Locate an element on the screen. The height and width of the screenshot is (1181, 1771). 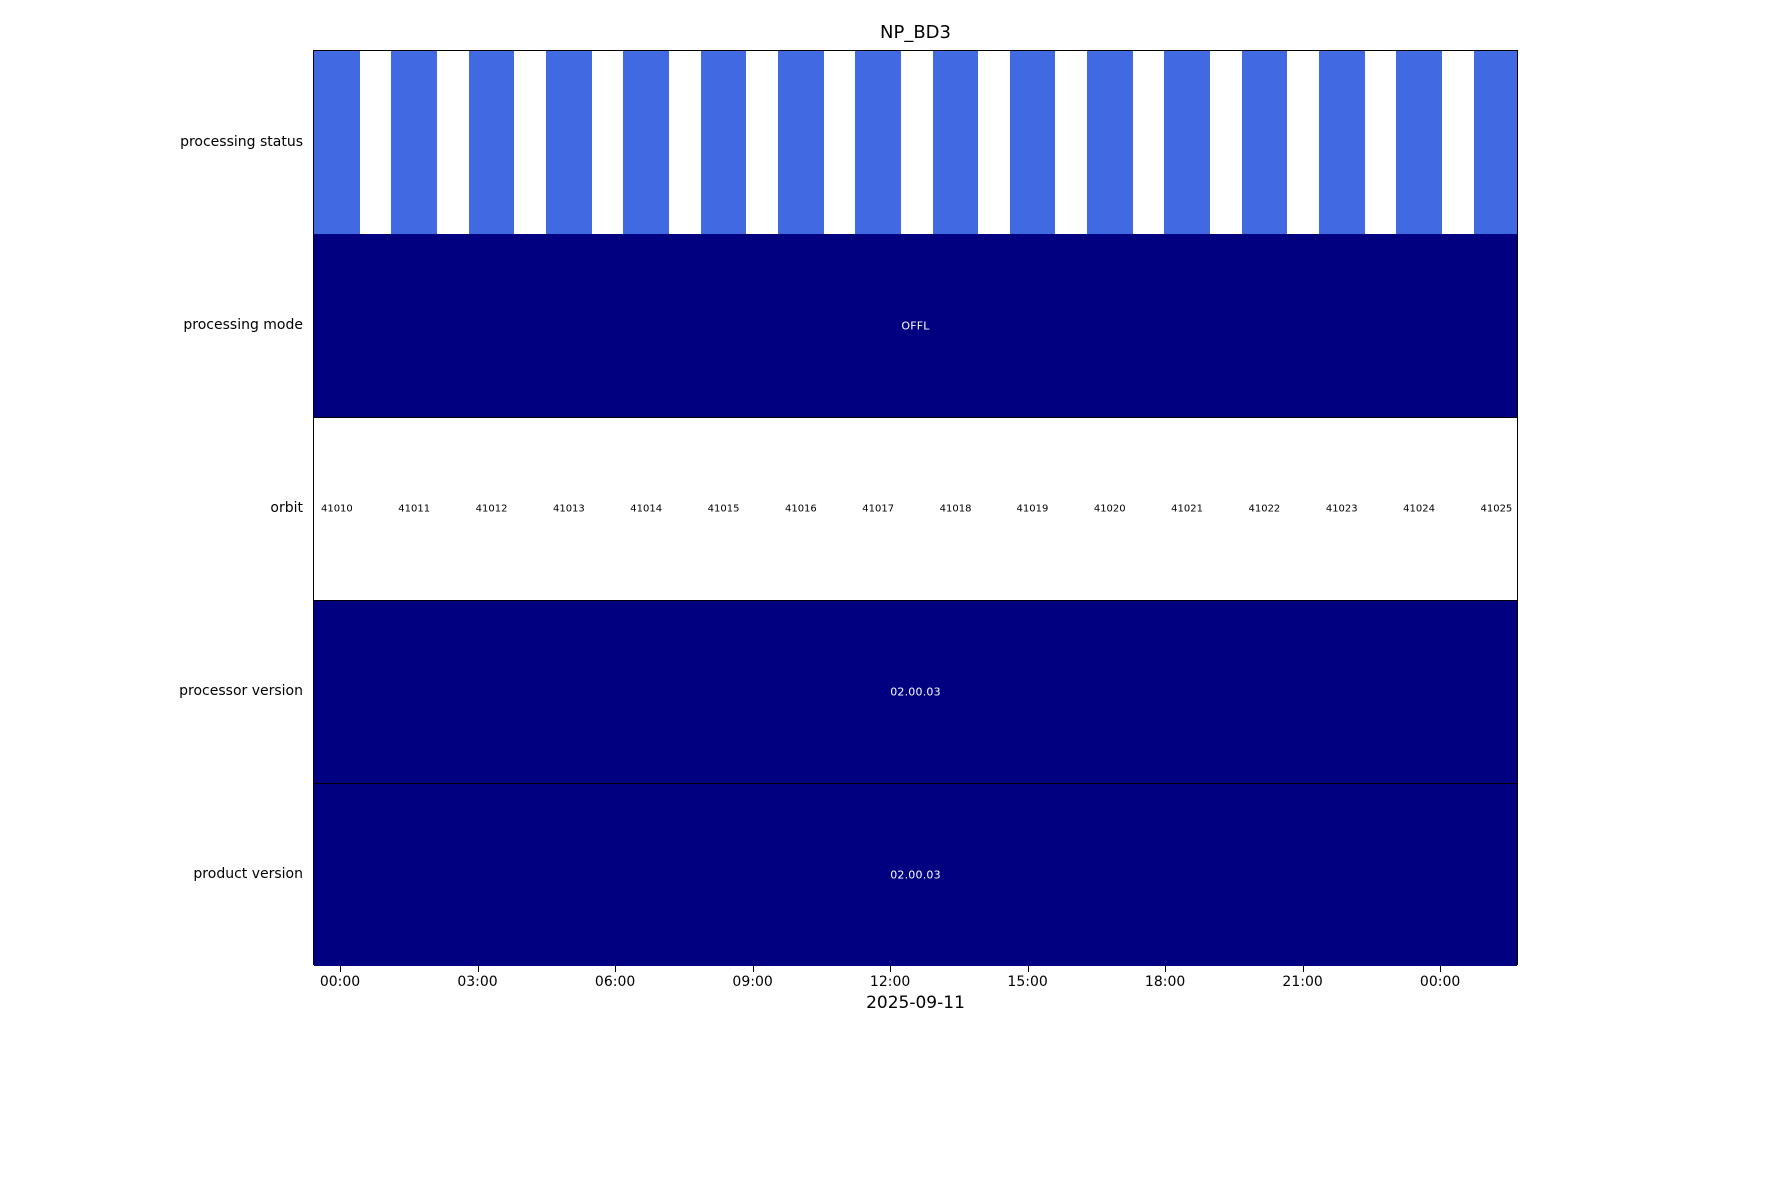
orbit-number: 41013 is located at coordinates (568, 509).